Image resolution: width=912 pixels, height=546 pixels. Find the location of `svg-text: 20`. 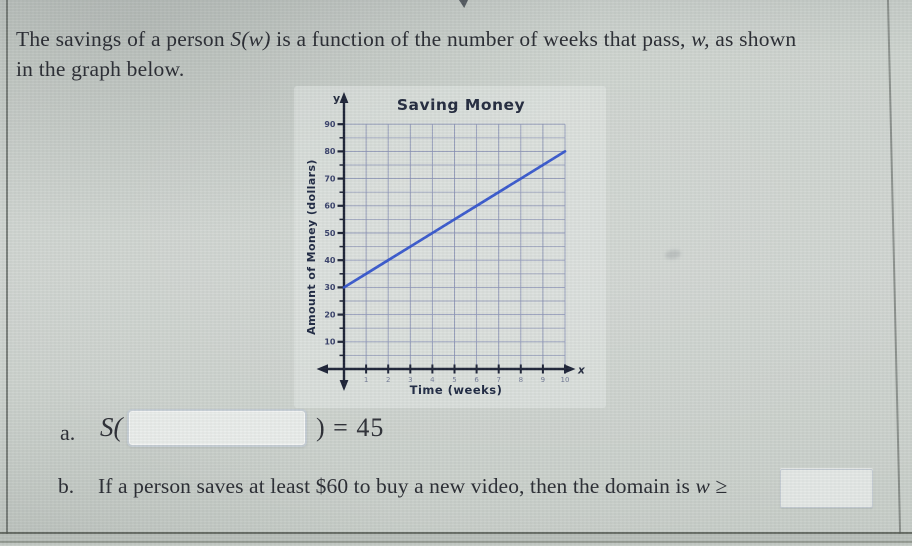

svg-text: 20 is located at coordinates (330, 314).